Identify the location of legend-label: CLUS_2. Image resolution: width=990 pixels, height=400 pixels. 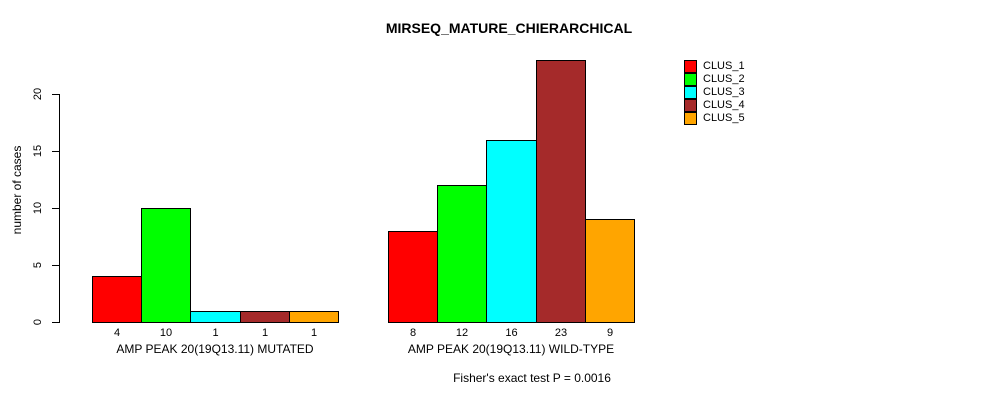
(724, 79).